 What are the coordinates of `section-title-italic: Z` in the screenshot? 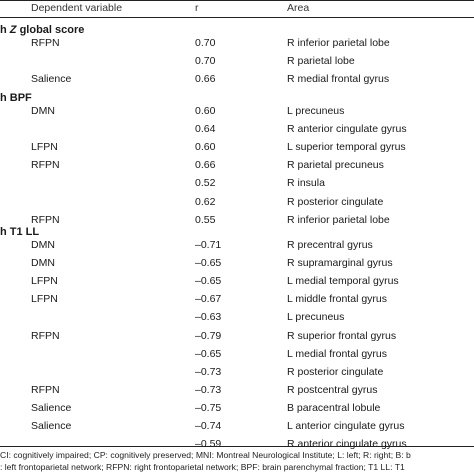 It's located at (13, 30).